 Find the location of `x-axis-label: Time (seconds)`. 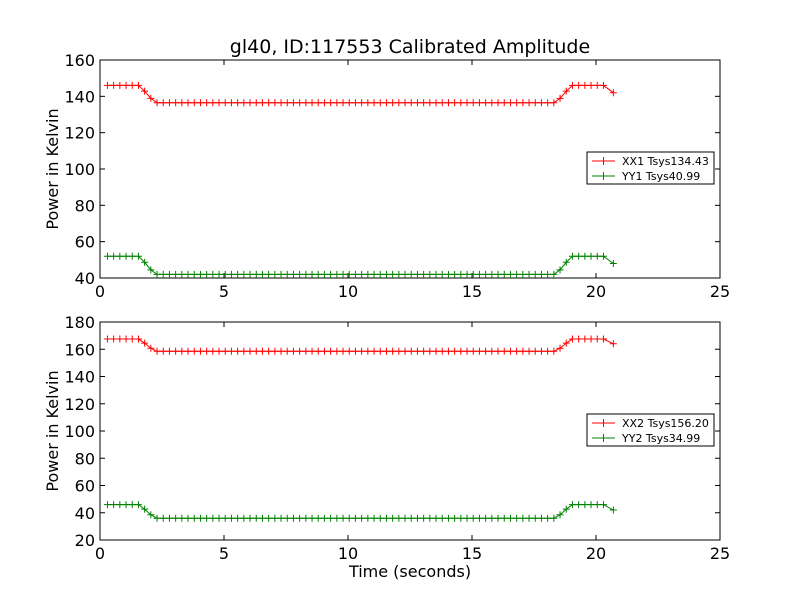

x-axis-label: Time (seconds) is located at coordinates (409, 571).